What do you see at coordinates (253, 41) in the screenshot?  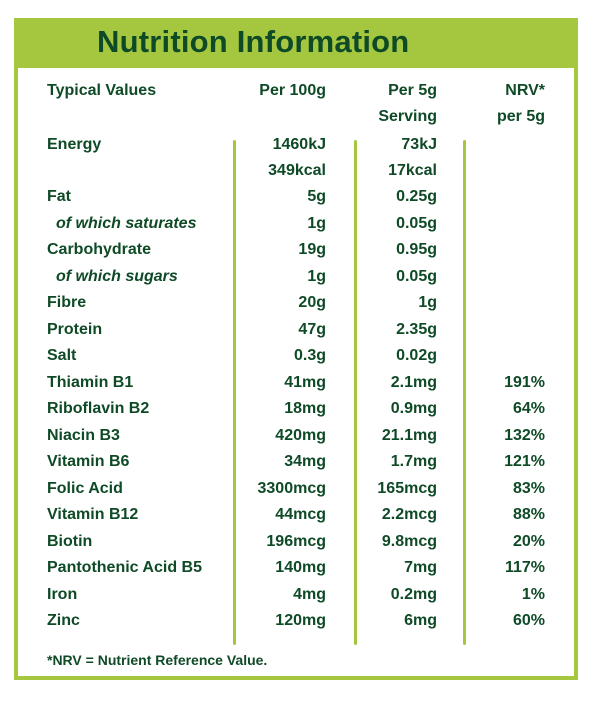 I see `page-title: Nutrition Information` at bounding box center [253, 41].